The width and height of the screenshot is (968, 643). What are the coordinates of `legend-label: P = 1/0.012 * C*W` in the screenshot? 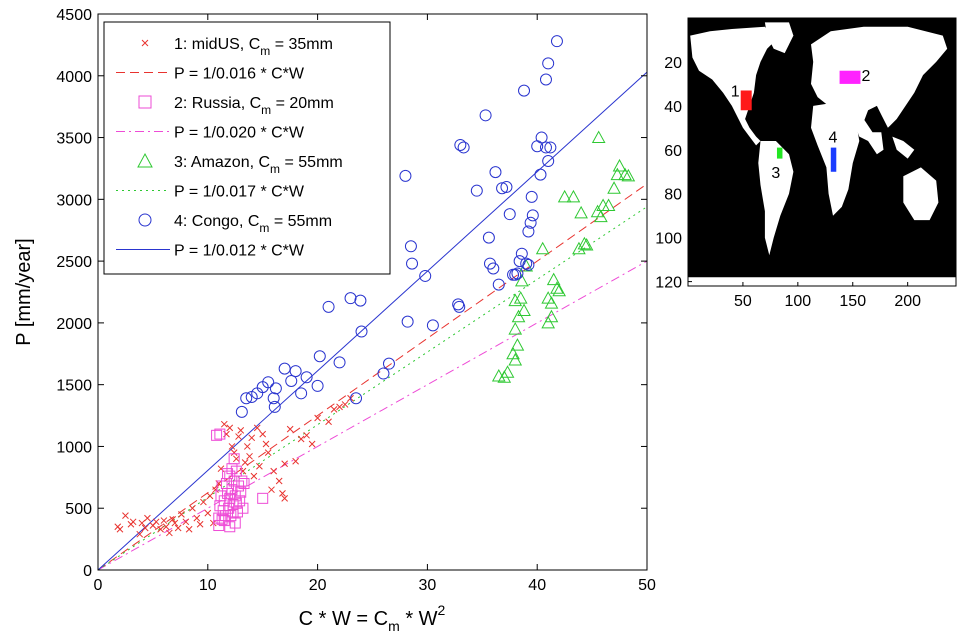 It's located at (239, 251).